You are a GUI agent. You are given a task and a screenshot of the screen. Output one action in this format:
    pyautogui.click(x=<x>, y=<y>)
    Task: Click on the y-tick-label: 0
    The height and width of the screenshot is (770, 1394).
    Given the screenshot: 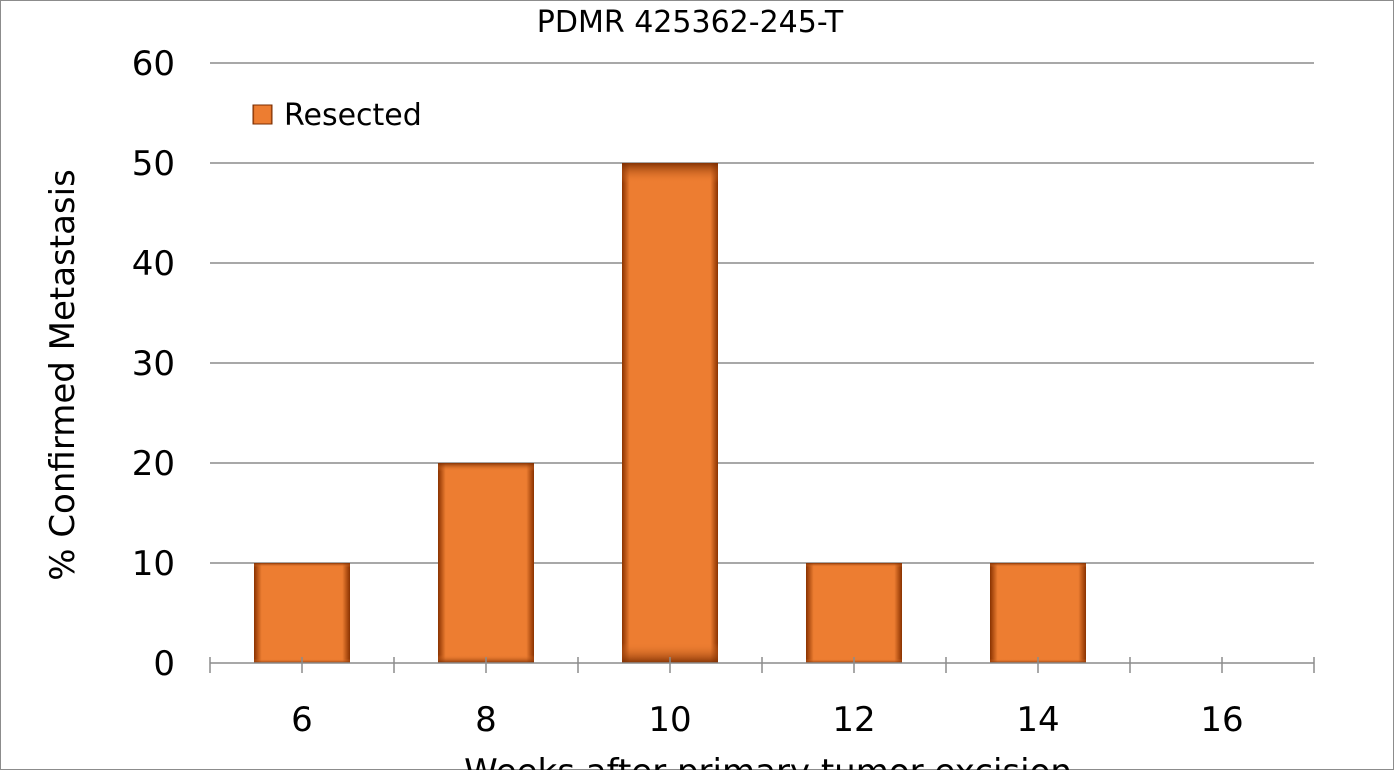 What is the action you would take?
    pyautogui.click(x=164, y=664)
    